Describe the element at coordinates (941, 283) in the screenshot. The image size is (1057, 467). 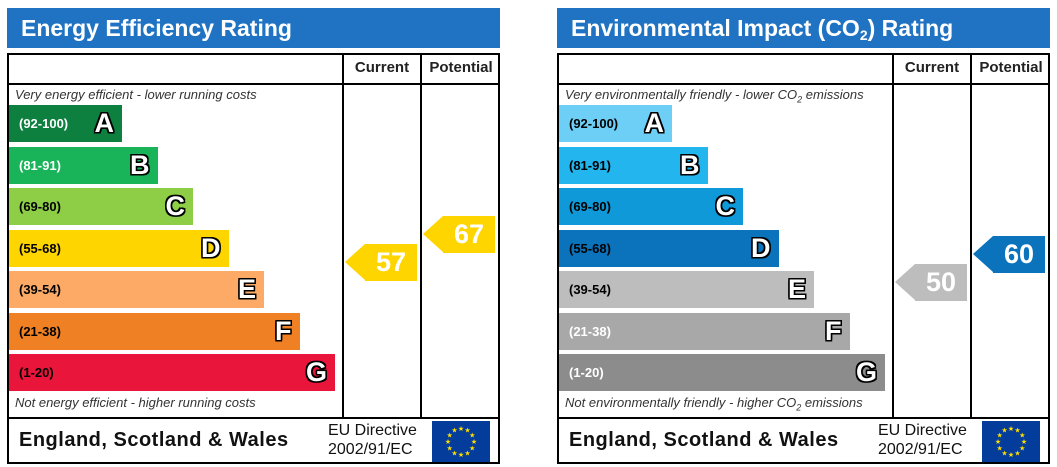
I see `current-rating-value: 50` at that location.